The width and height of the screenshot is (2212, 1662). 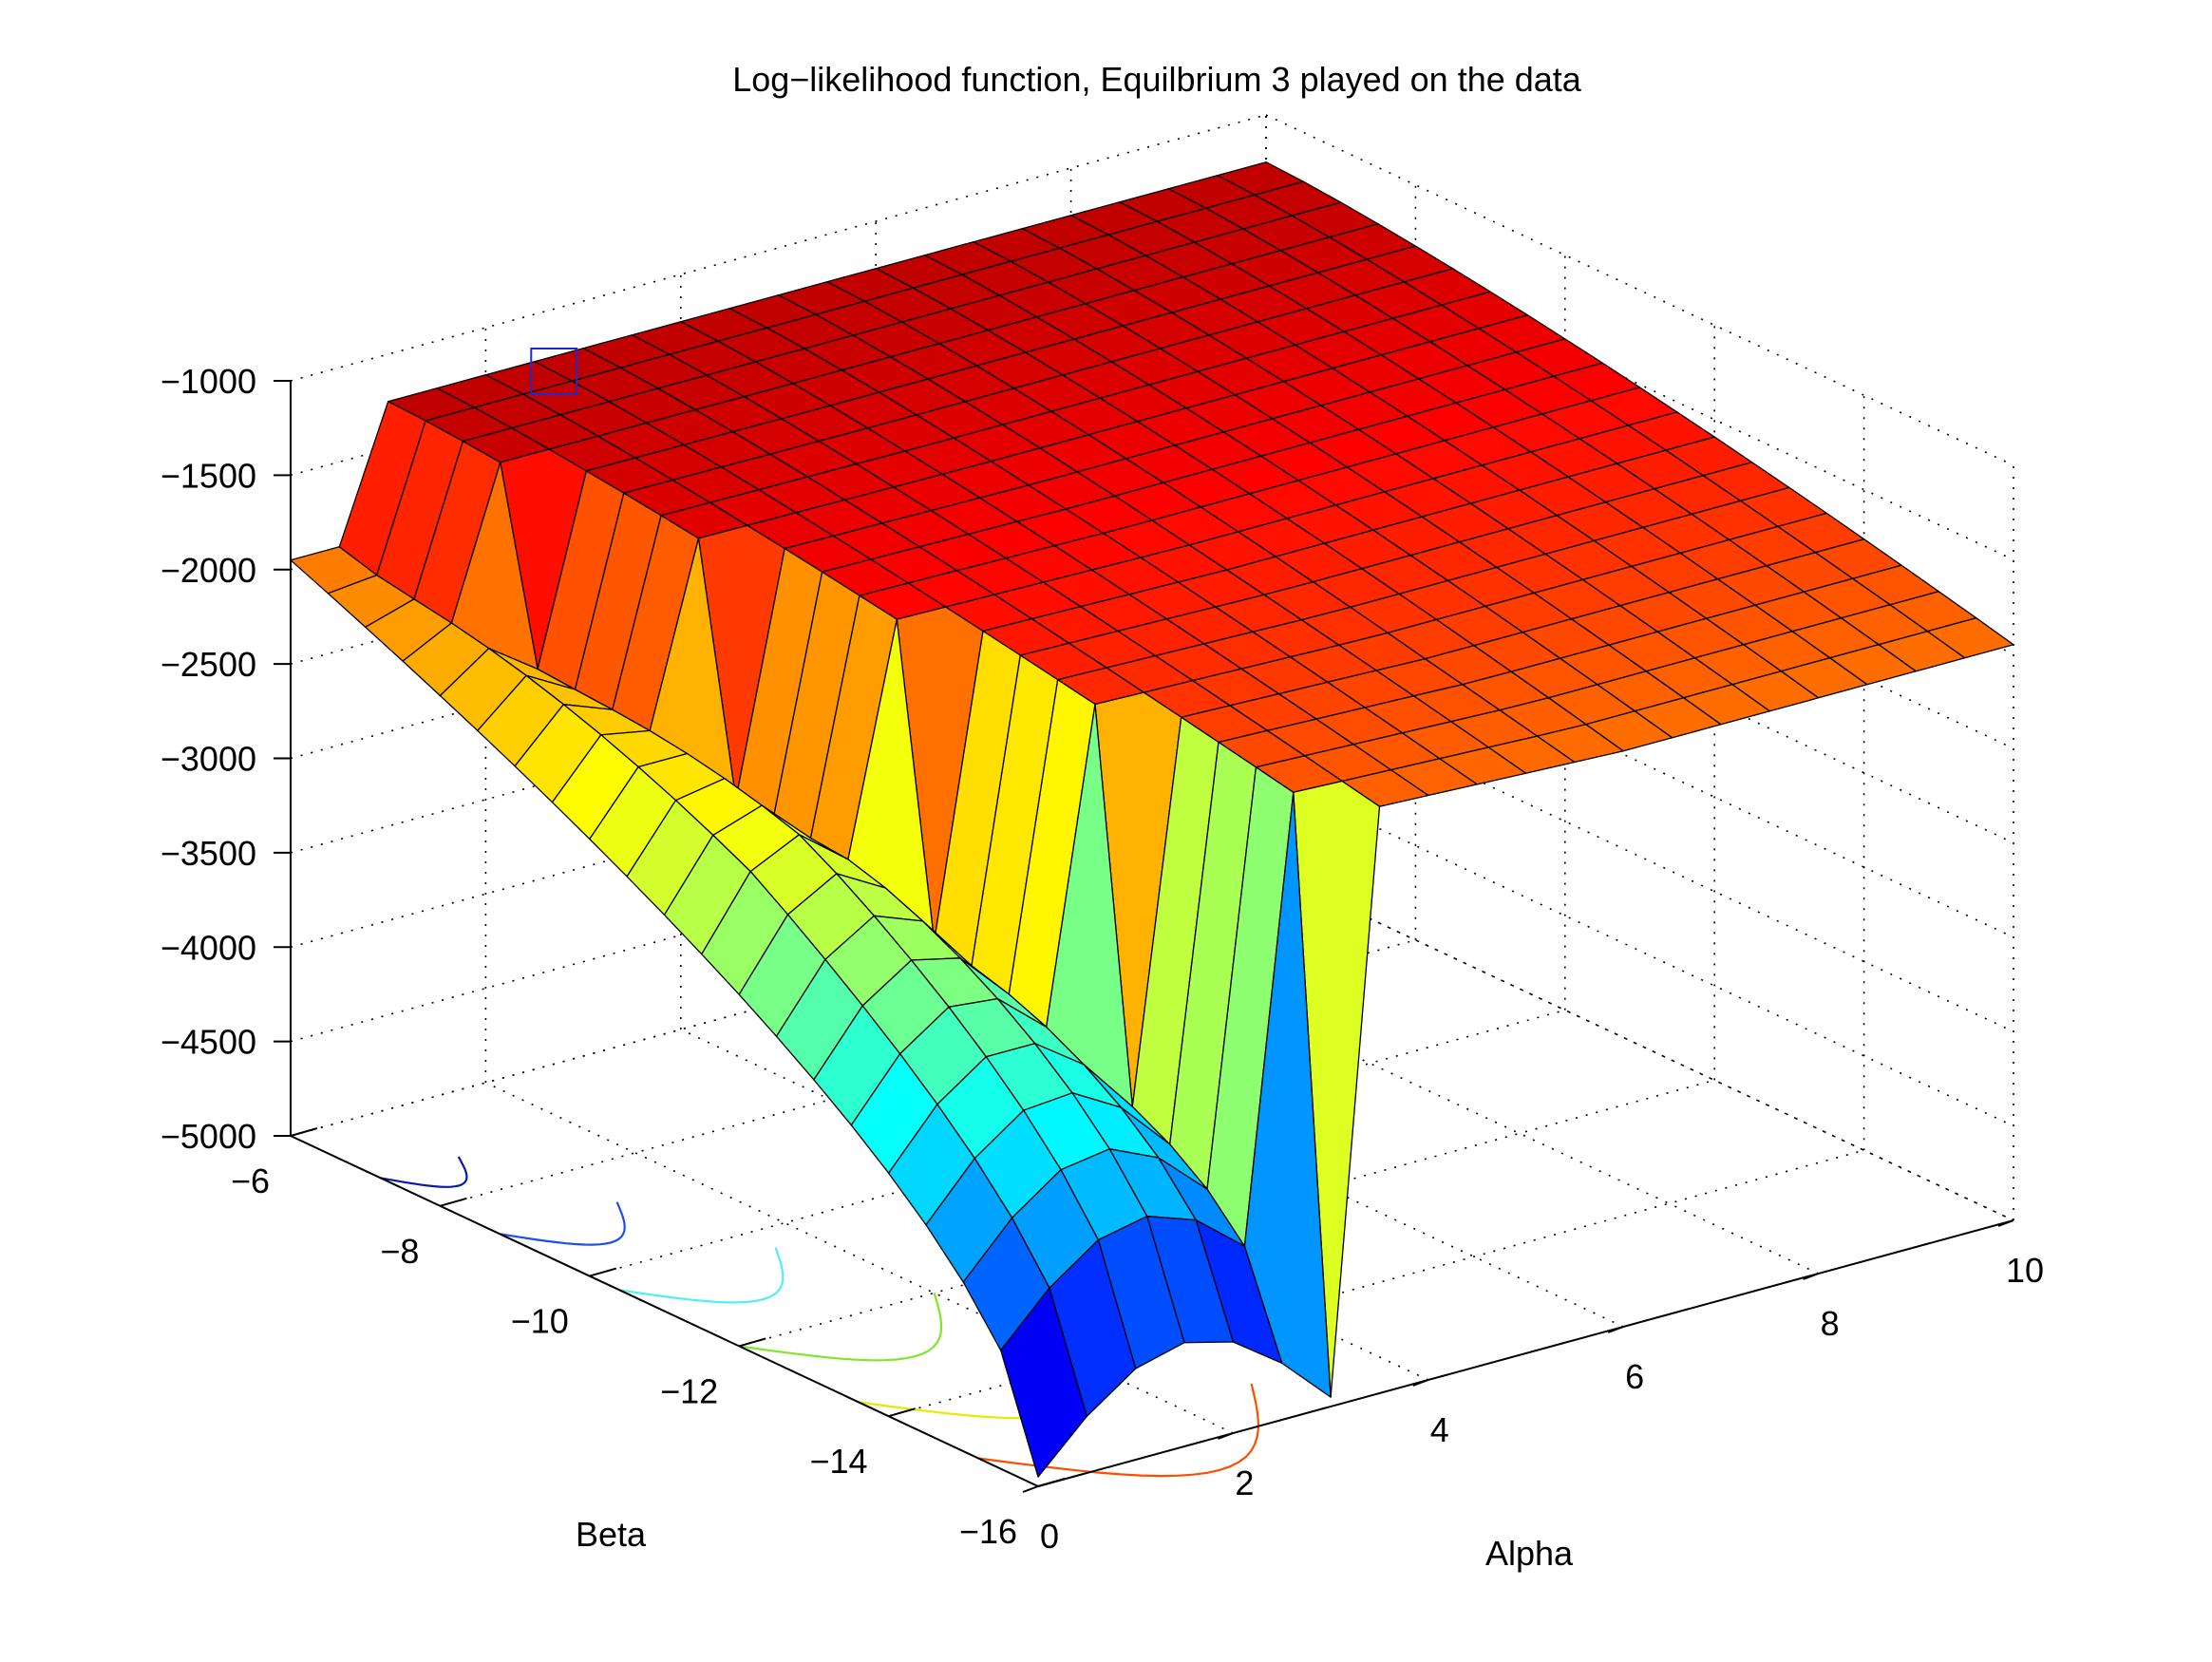 What do you see at coordinates (208, 381) in the screenshot?
I see `z-tick-label: −1000` at bounding box center [208, 381].